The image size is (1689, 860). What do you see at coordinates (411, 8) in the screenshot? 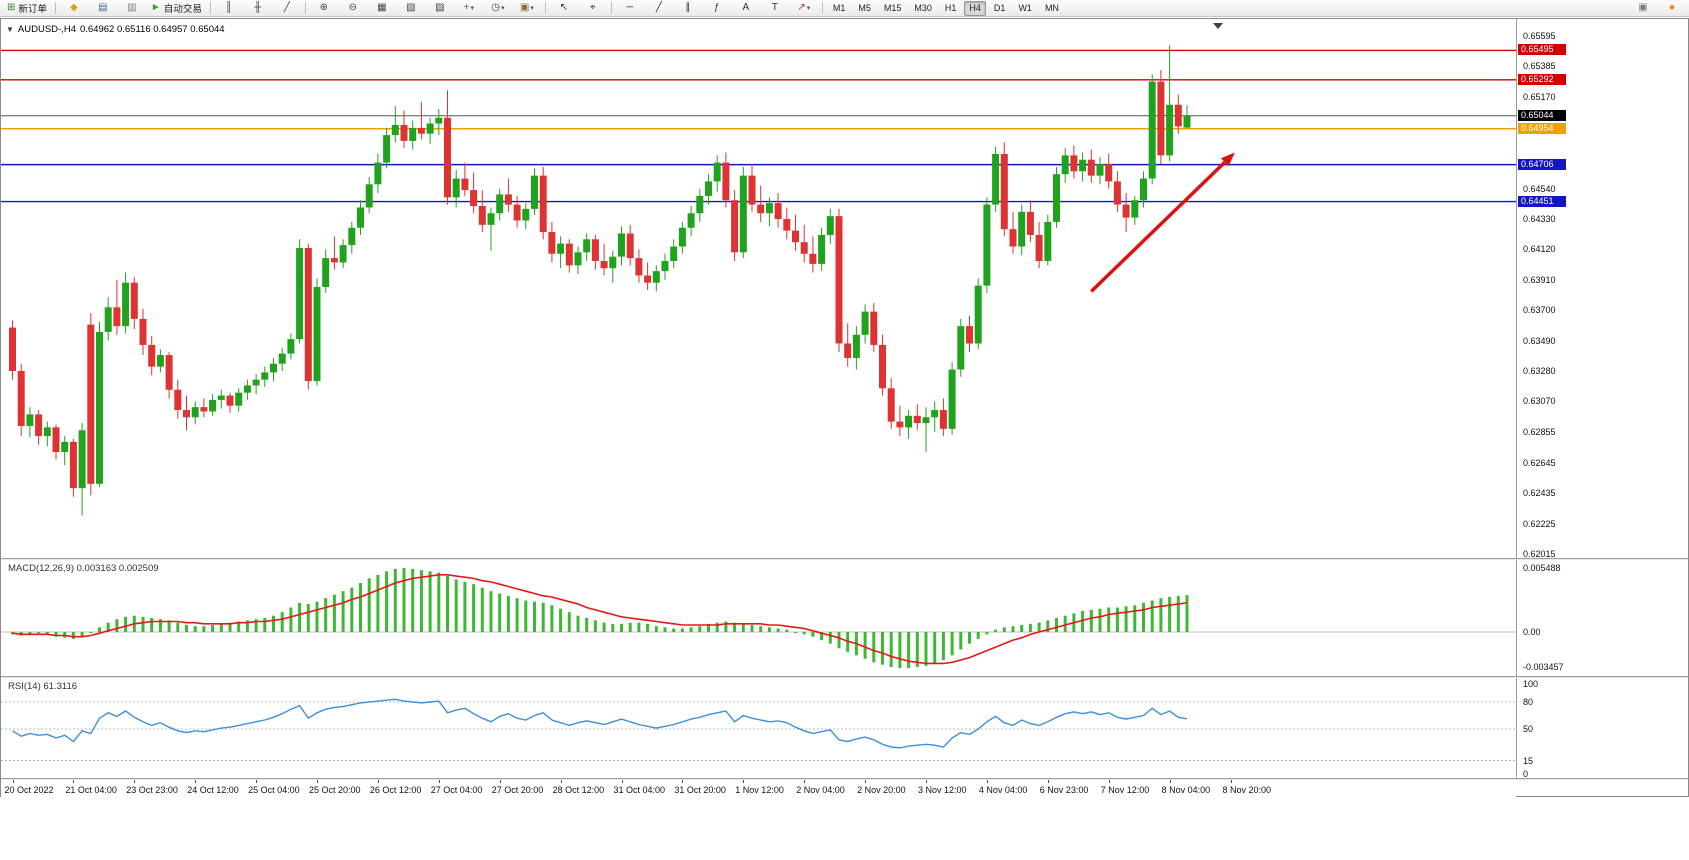
I see `cascade-windows-button: ▧` at bounding box center [411, 8].